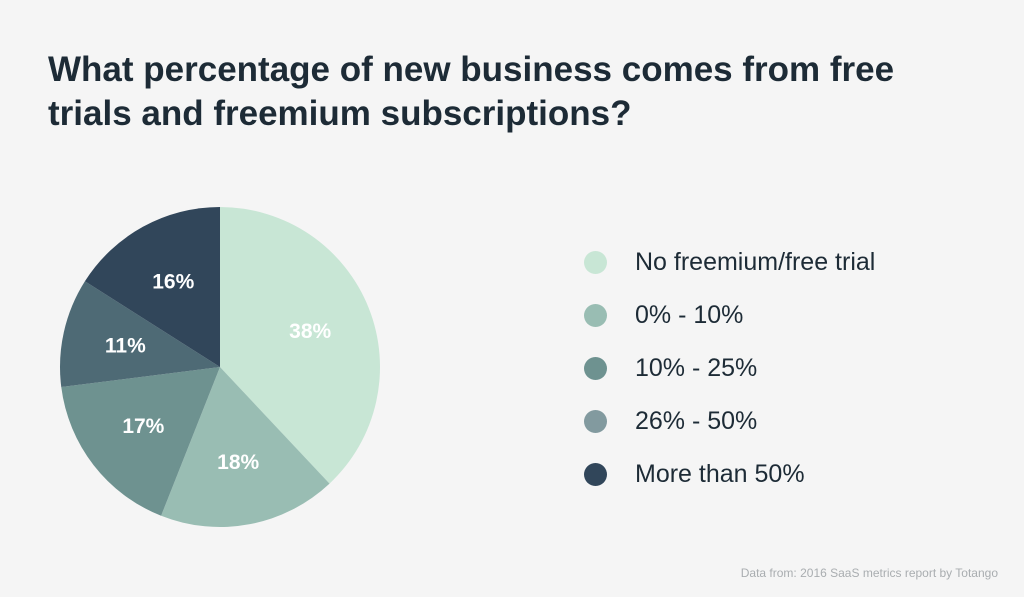  Describe the element at coordinates (720, 474) in the screenshot. I see `legend-label: More than 50%` at that location.